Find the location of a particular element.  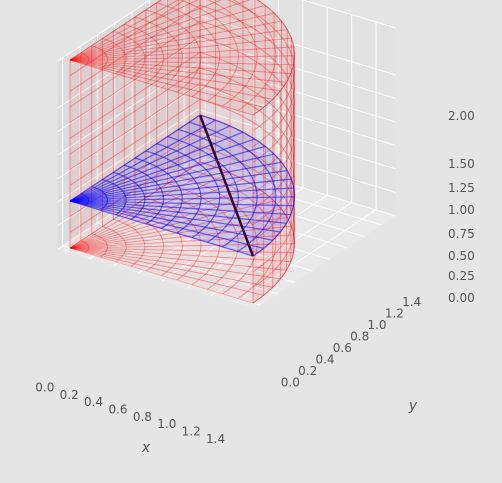

highlight-line is located at coordinates (226, 185).